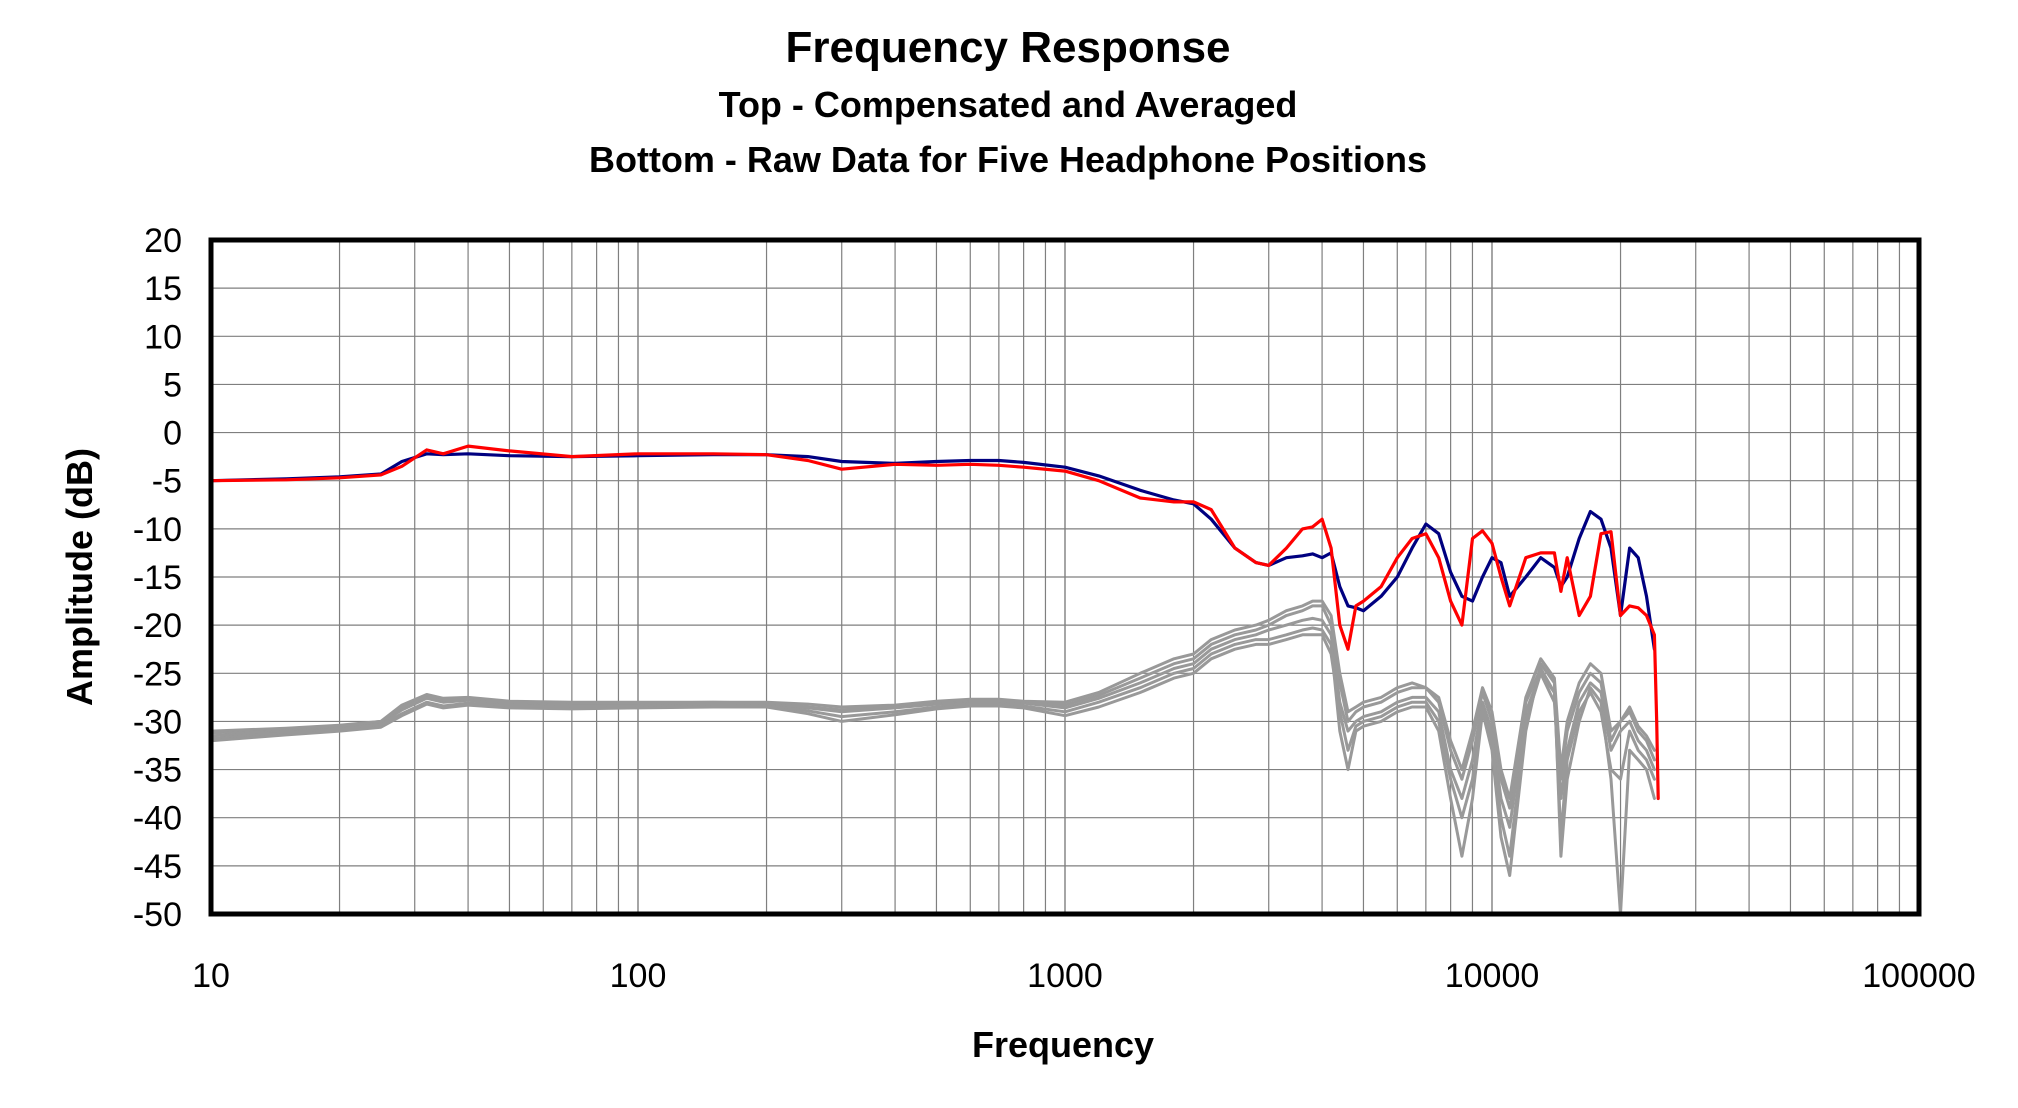 This screenshot has height=1108, width=2018. Describe the element at coordinates (172, 434) in the screenshot. I see `y-tick-label: 0` at that location.